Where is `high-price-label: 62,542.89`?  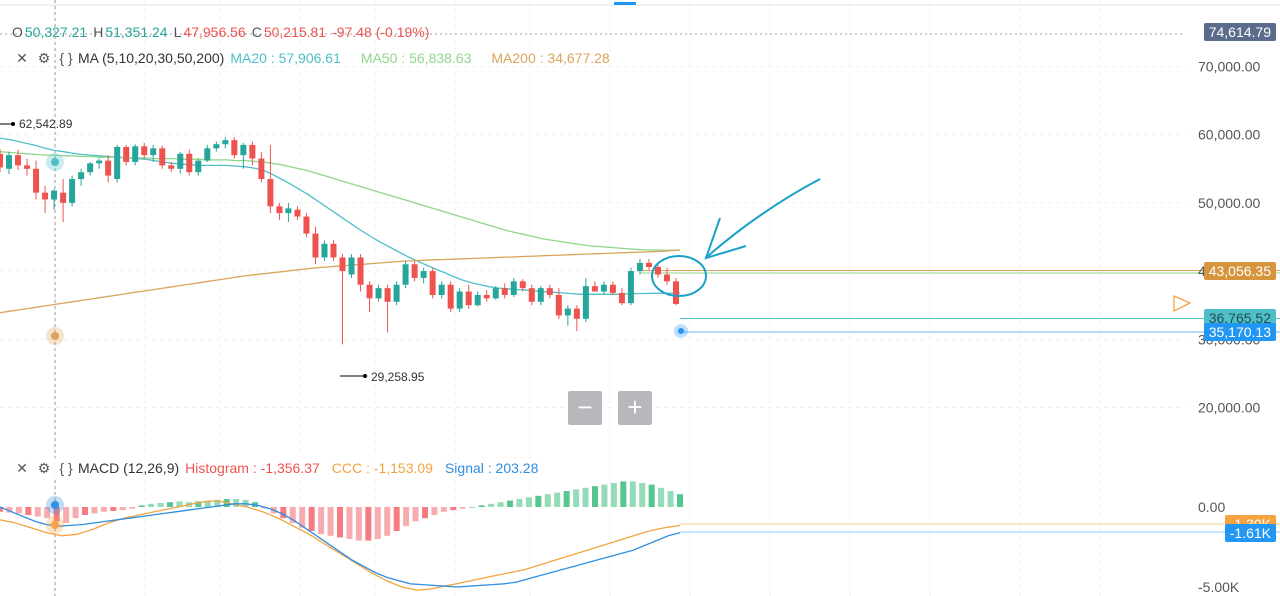
high-price-label: 62,542.89 is located at coordinates (46, 124).